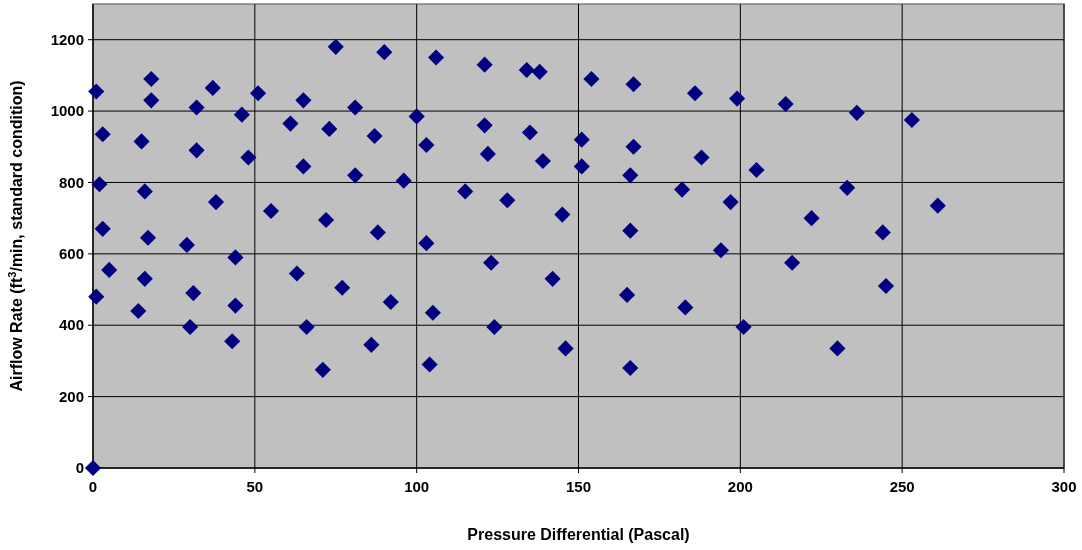 This screenshot has width=1082, height=550. I want to click on x-tick-label: 300, so click(1064, 486).